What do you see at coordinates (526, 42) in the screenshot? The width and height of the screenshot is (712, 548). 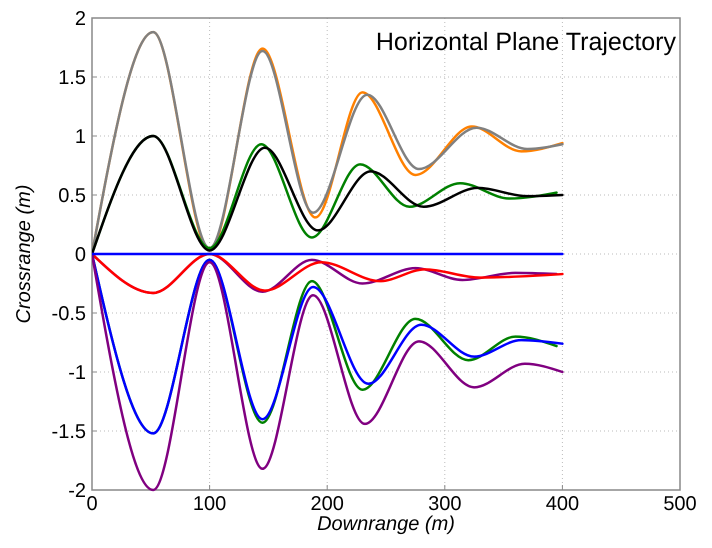 I see `chart-title: Horizontal Plane Trajectory` at bounding box center [526, 42].